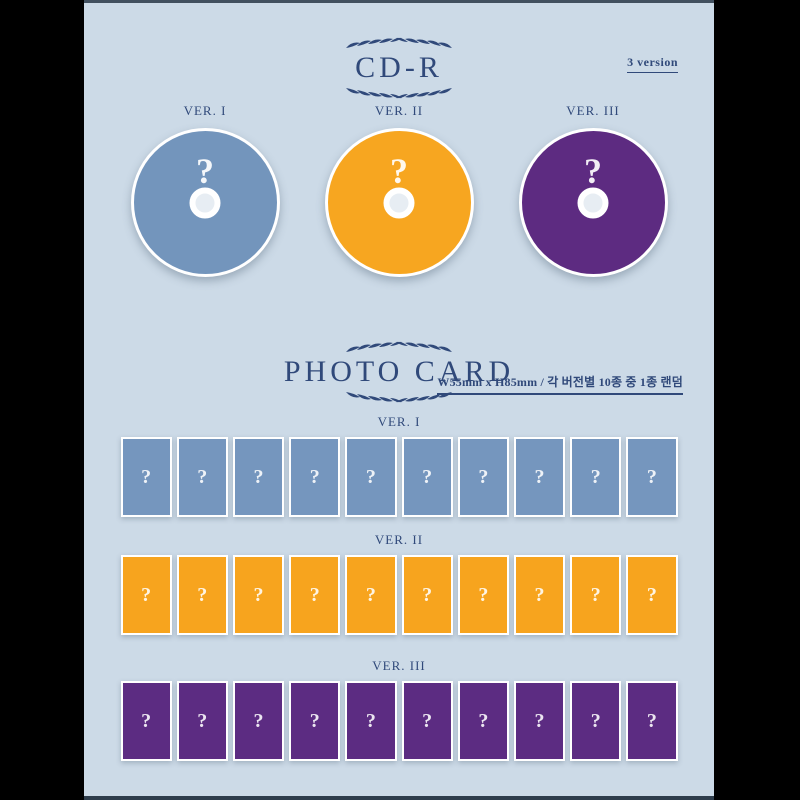 This screenshot has width=800, height=800. I want to click on cd-section-header: CD-R, so click(399, 68).